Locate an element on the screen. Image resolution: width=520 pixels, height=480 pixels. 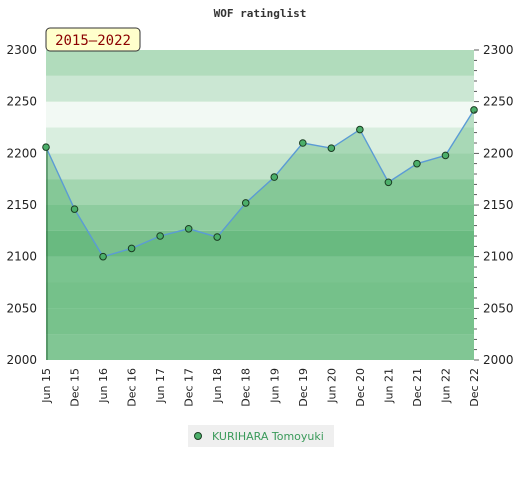
x-tick-label: Jun 22 is located at coordinates (445, 386).